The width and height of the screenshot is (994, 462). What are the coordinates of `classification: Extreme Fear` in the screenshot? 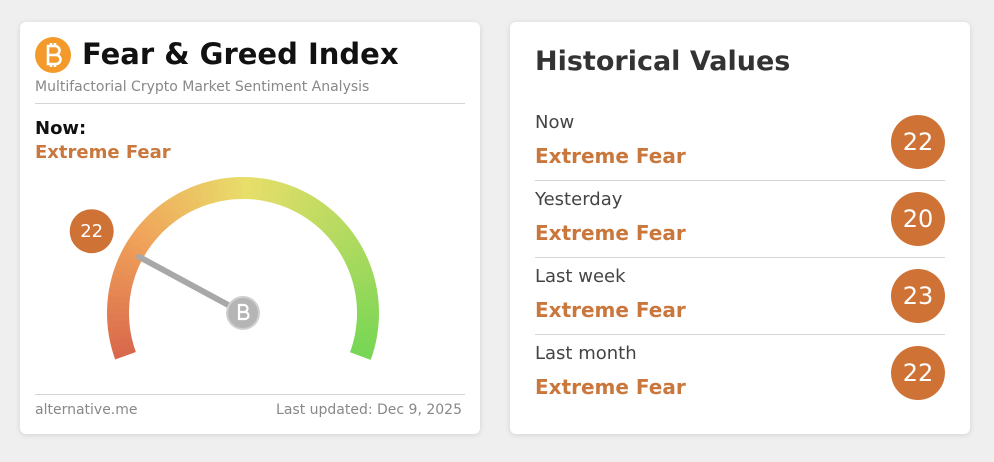 It's located at (103, 152).